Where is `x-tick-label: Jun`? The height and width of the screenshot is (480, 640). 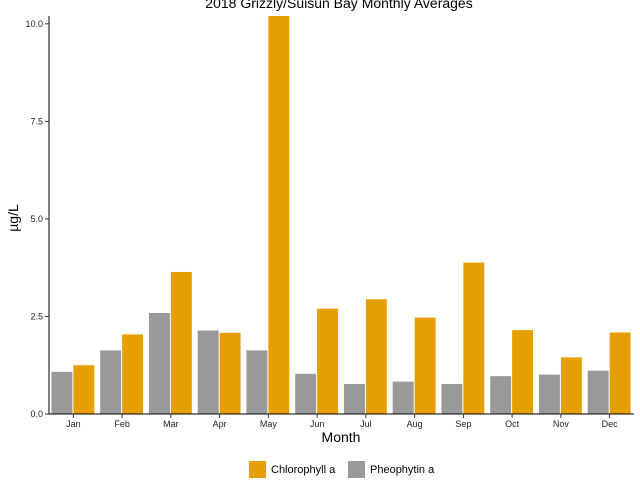
x-tick-label: Jun is located at coordinates (317, 424).